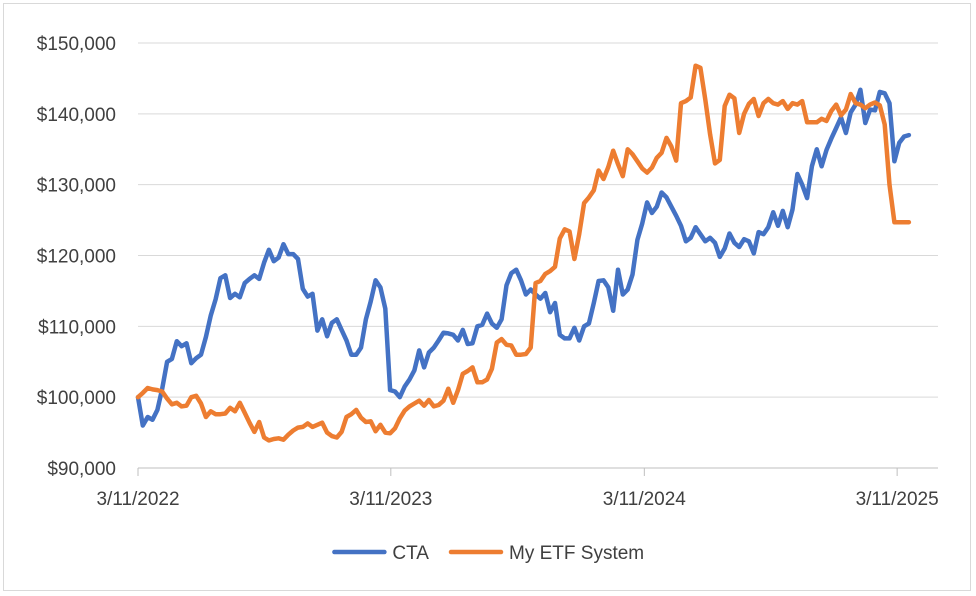  Describe the element at coordinates (488, 553) in the screenshot. I see `legend: CTA My ETF System` at that location.